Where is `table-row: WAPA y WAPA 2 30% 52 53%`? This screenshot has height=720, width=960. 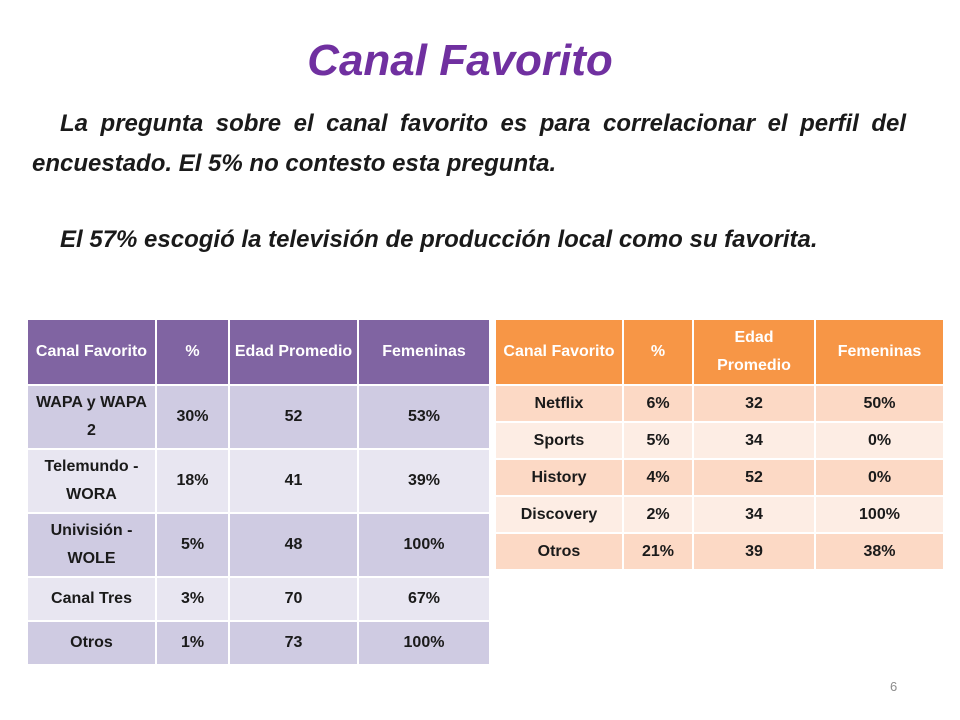
table-row: WAPA y WAPA 2 30% 52 53% is located at coordinates (258, 417).